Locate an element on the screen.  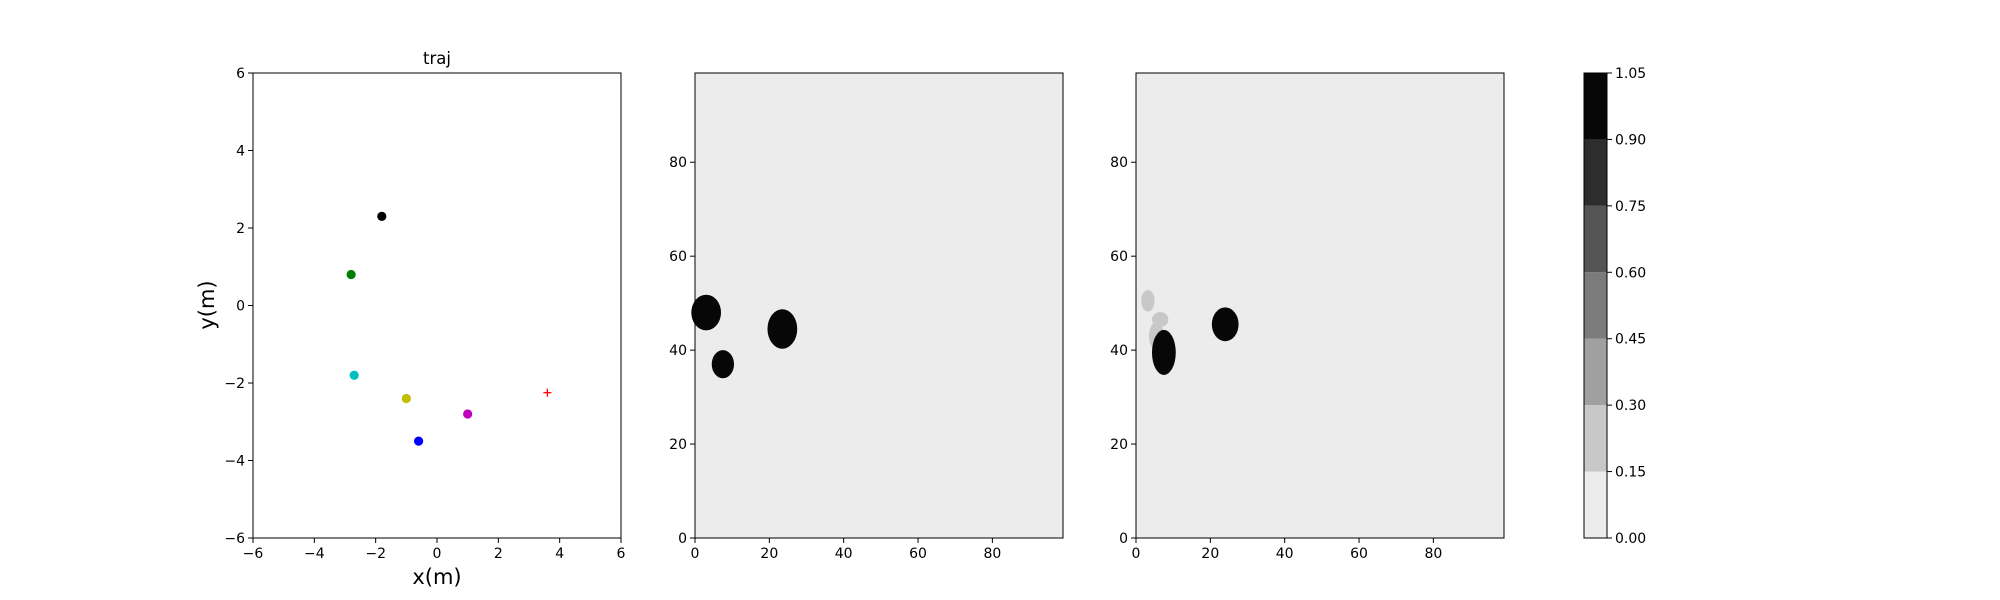
heatmap-2-y-tick-label-2: 40 is located at coordinates (1119, 351).